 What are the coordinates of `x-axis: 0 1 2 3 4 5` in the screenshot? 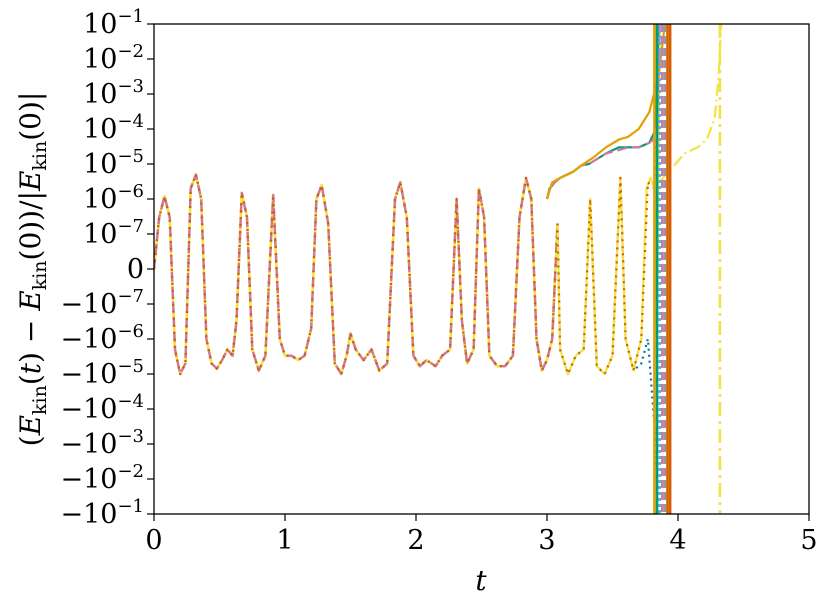 It's located at (481, 535).